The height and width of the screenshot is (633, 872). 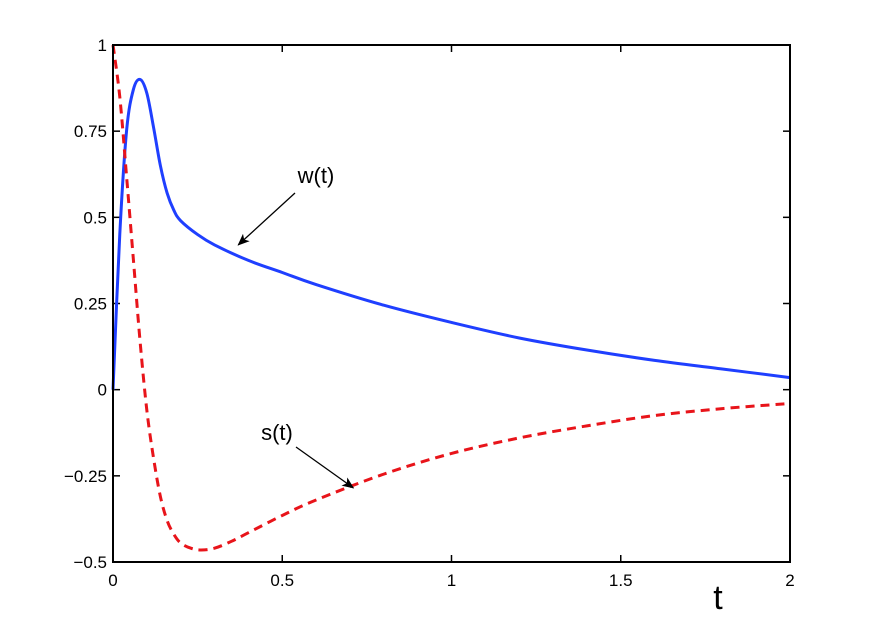 What do you see at coordinates (325, 467) in the screenshot?
I see `annotation-s-arrow` at bounding box center [325, 467].